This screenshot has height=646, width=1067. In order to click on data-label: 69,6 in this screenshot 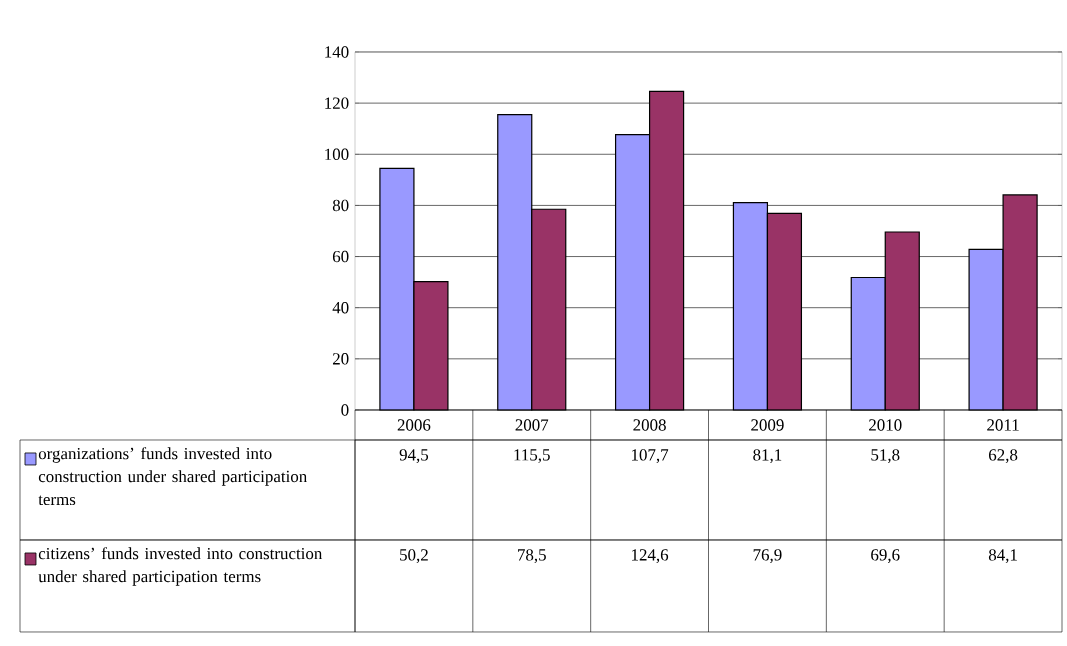, I will do `click(885, 556)`.